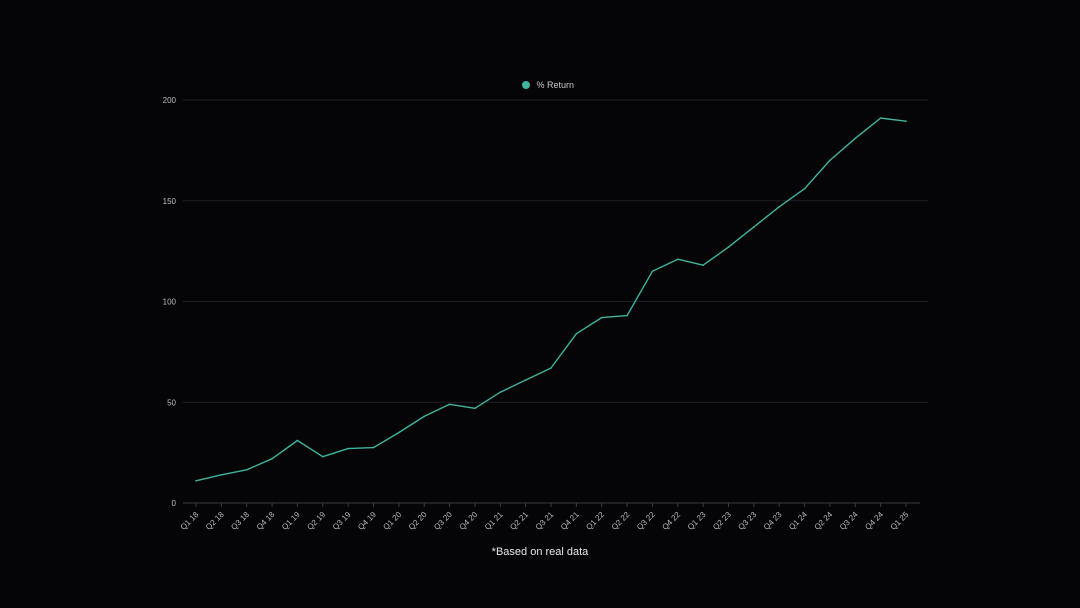 The width and height of the screenshot is (1080, 608). I want to click on x-tick-label: Q1 20, so click(392, 521).